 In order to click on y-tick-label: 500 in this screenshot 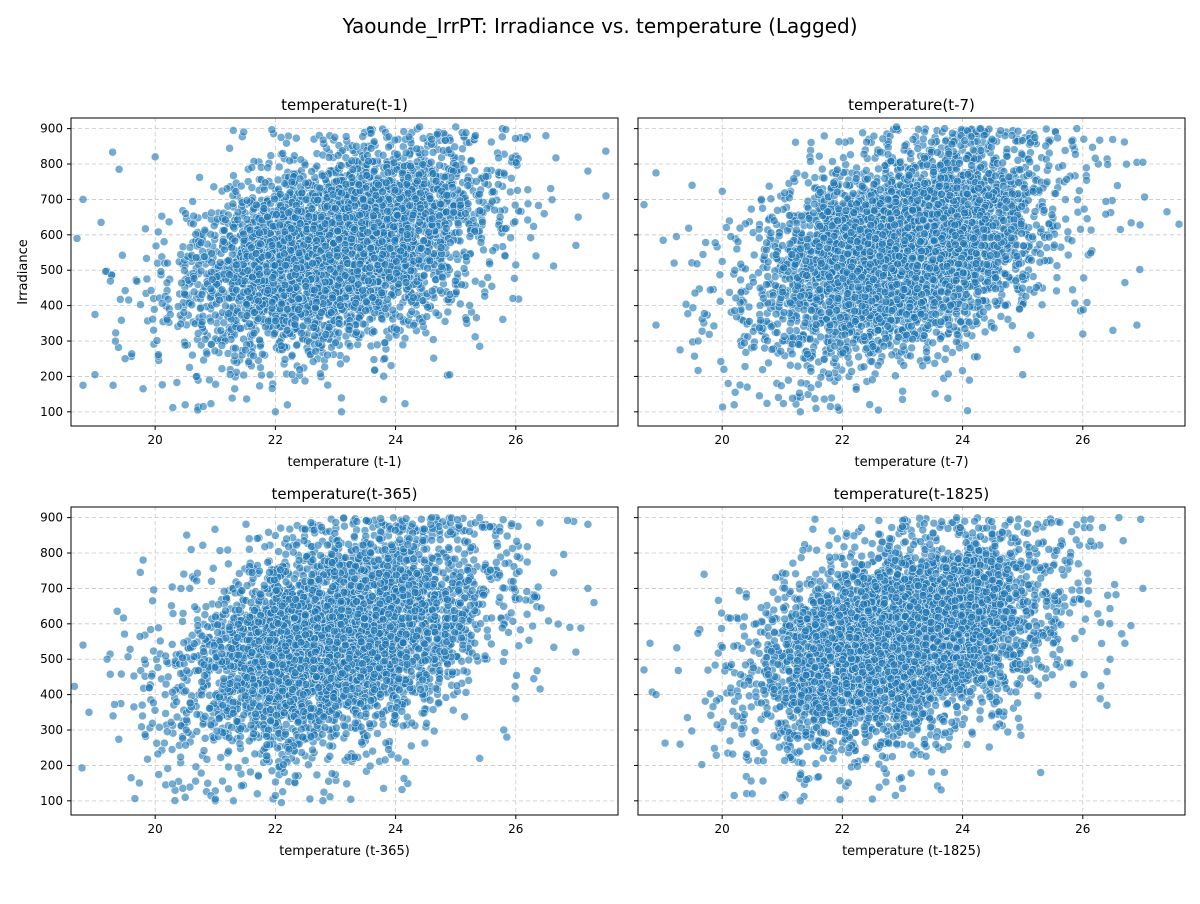, I will do `click(51, 270)`.